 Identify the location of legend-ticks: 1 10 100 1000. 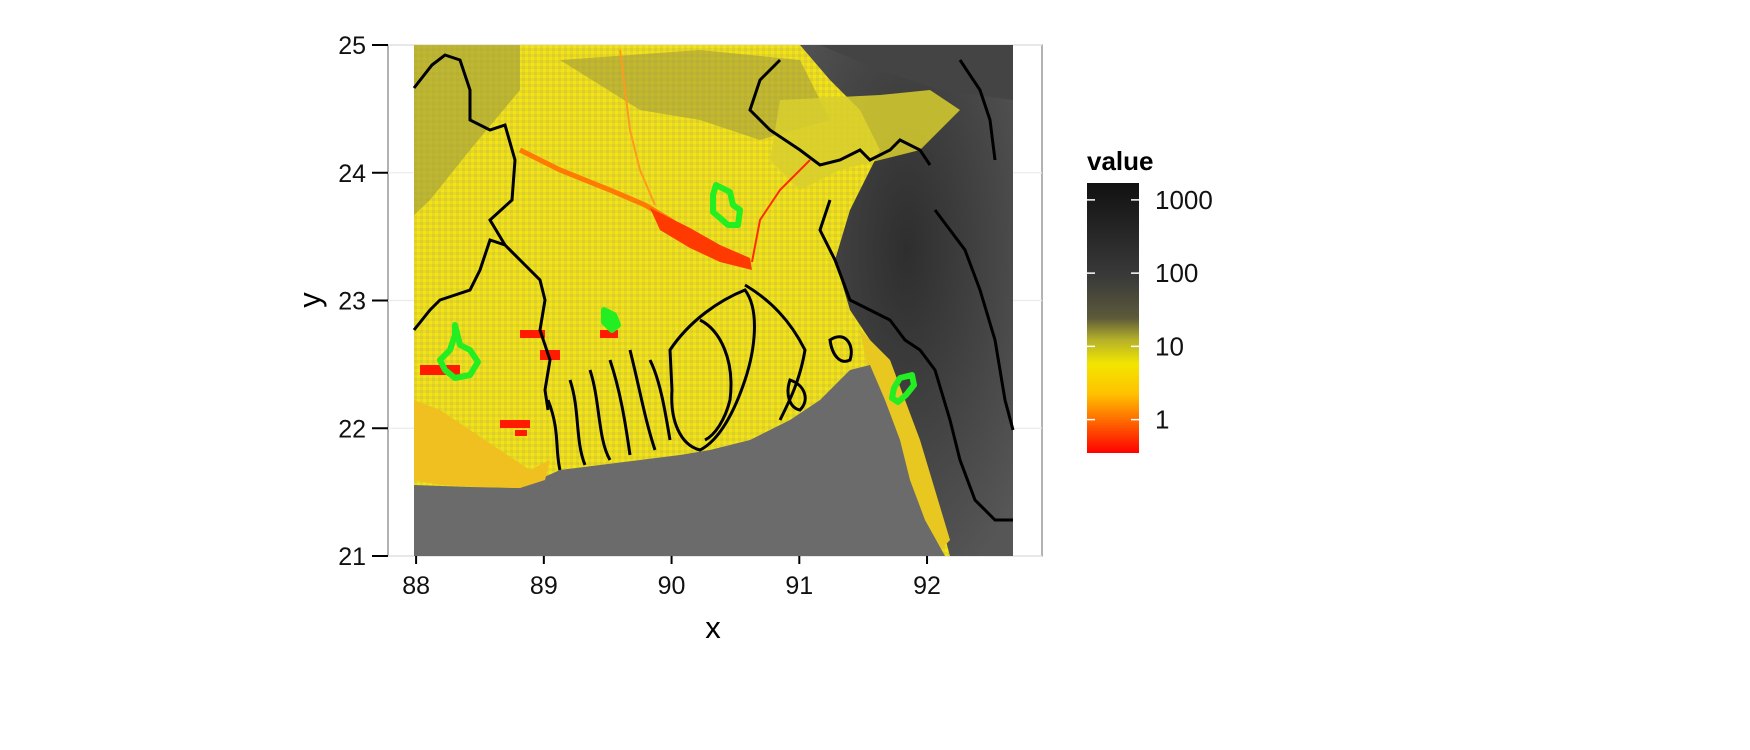
(1150, 310).